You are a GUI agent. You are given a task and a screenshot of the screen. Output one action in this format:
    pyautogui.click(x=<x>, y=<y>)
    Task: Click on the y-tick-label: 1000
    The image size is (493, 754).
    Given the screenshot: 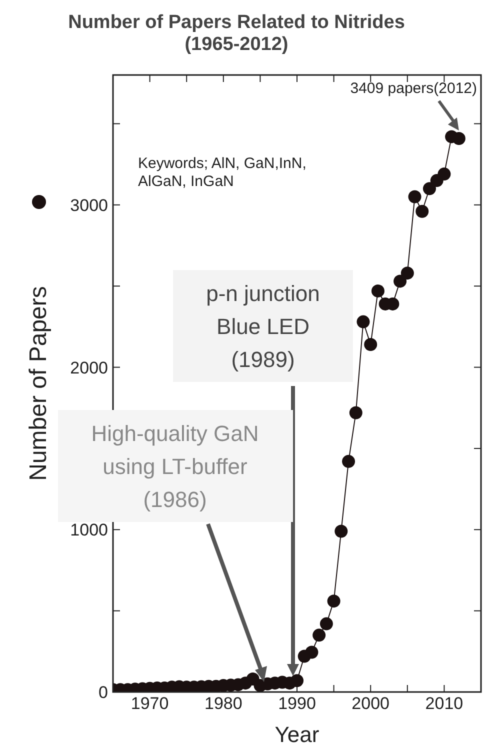 What is the action you would take?
    pyautogui.click(x=89, y=530)
    